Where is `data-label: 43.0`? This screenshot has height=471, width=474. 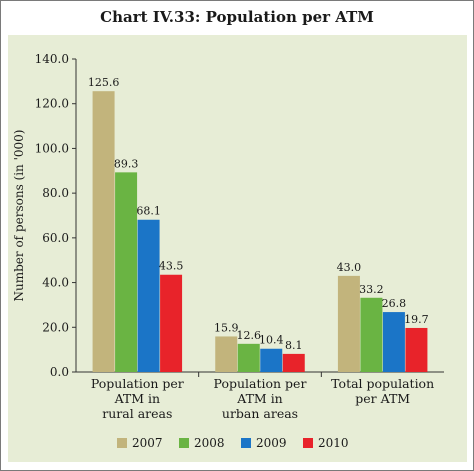
data-label: 43.0 is located at coordinates (349, 267).